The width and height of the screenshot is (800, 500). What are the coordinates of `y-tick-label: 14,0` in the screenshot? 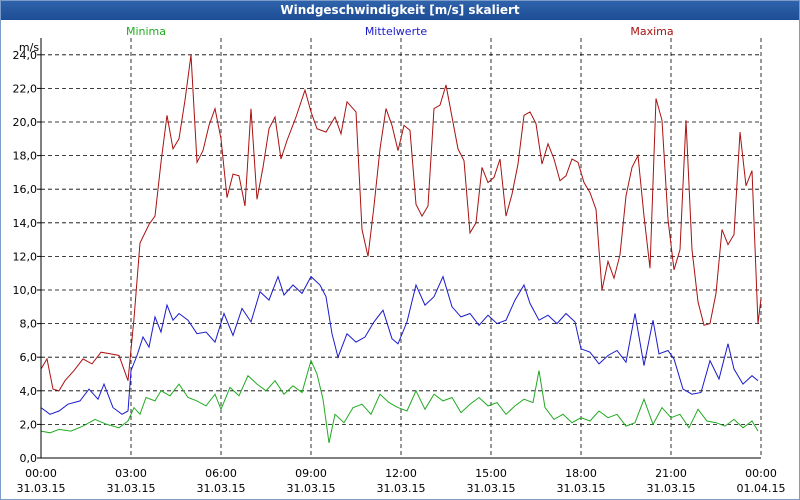 It's located at (25, 223).